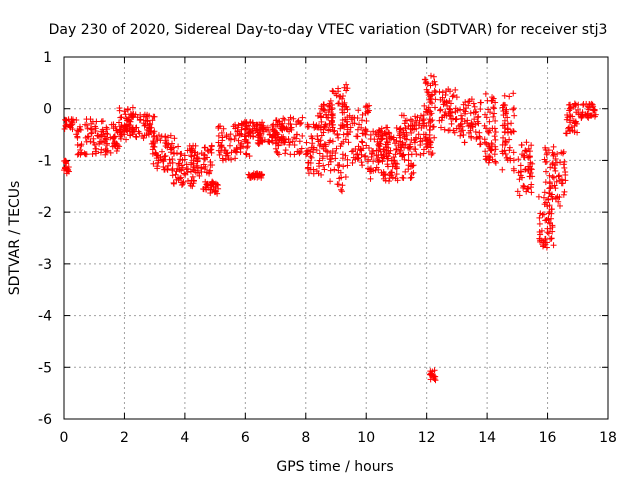  I want to click on y-tick-label: 0, so click(47, 110).